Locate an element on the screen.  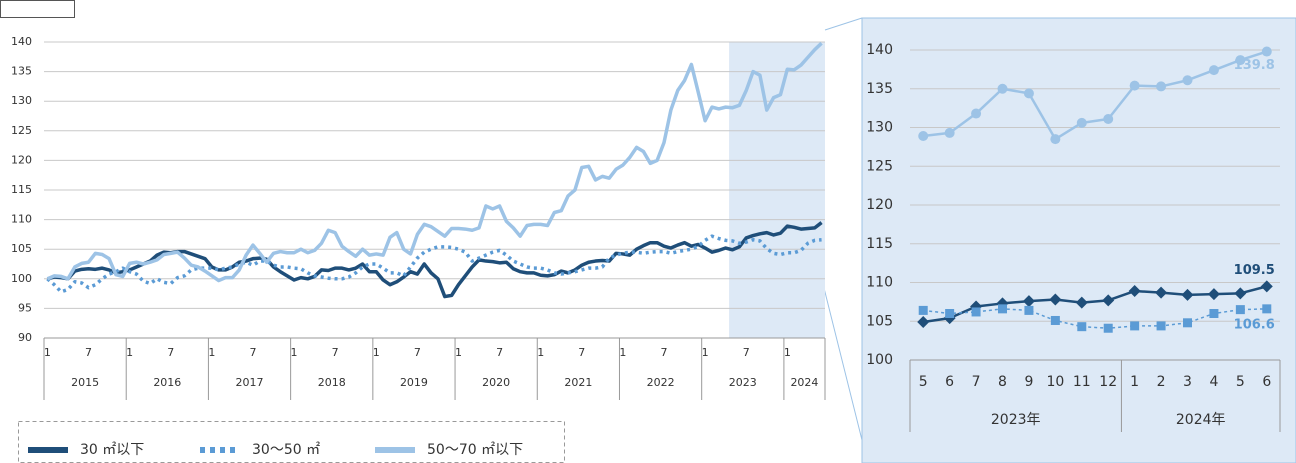
x-tick-label: 10 is located at coordinates (1055, 382).